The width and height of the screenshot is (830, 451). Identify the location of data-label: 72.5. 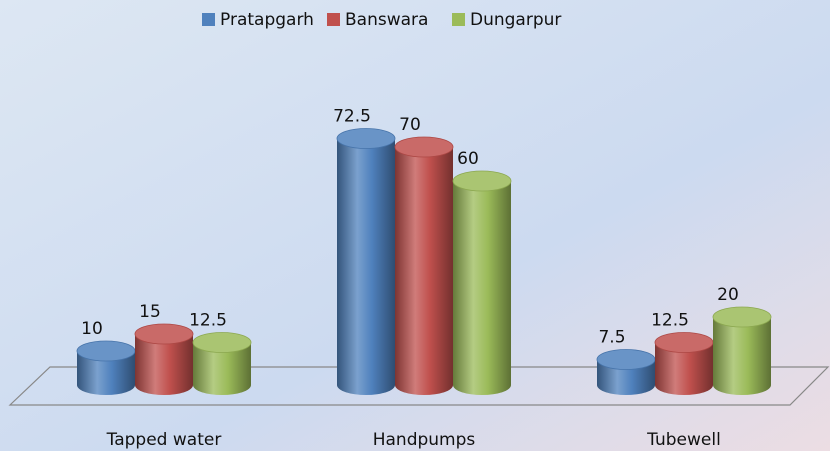
(352, 117).